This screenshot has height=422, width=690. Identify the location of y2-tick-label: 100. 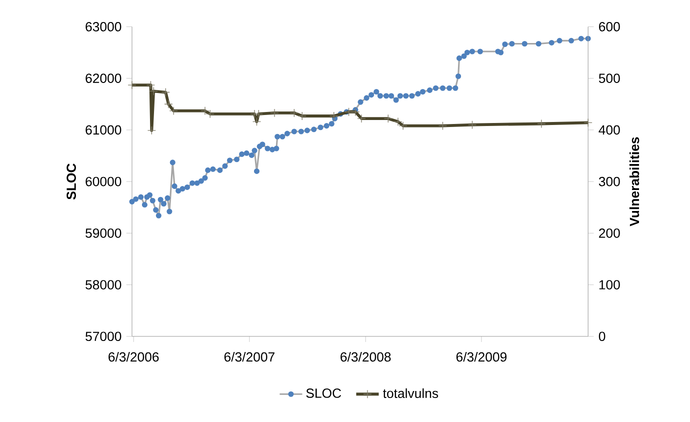
(609, 285).